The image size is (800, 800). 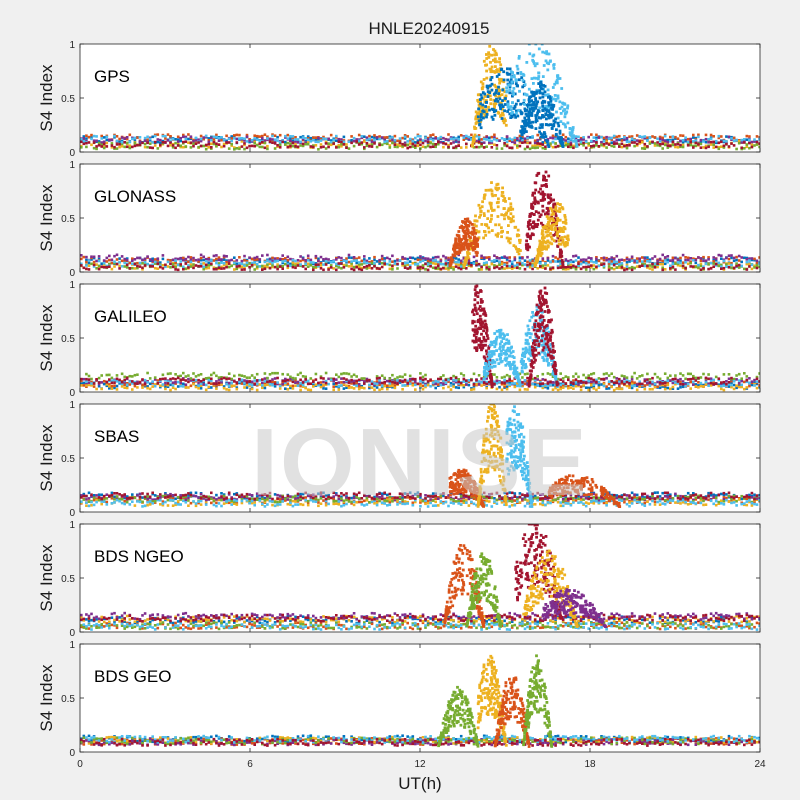 I want to click on panel-label: GLONASS, so click(x=135, y=196).